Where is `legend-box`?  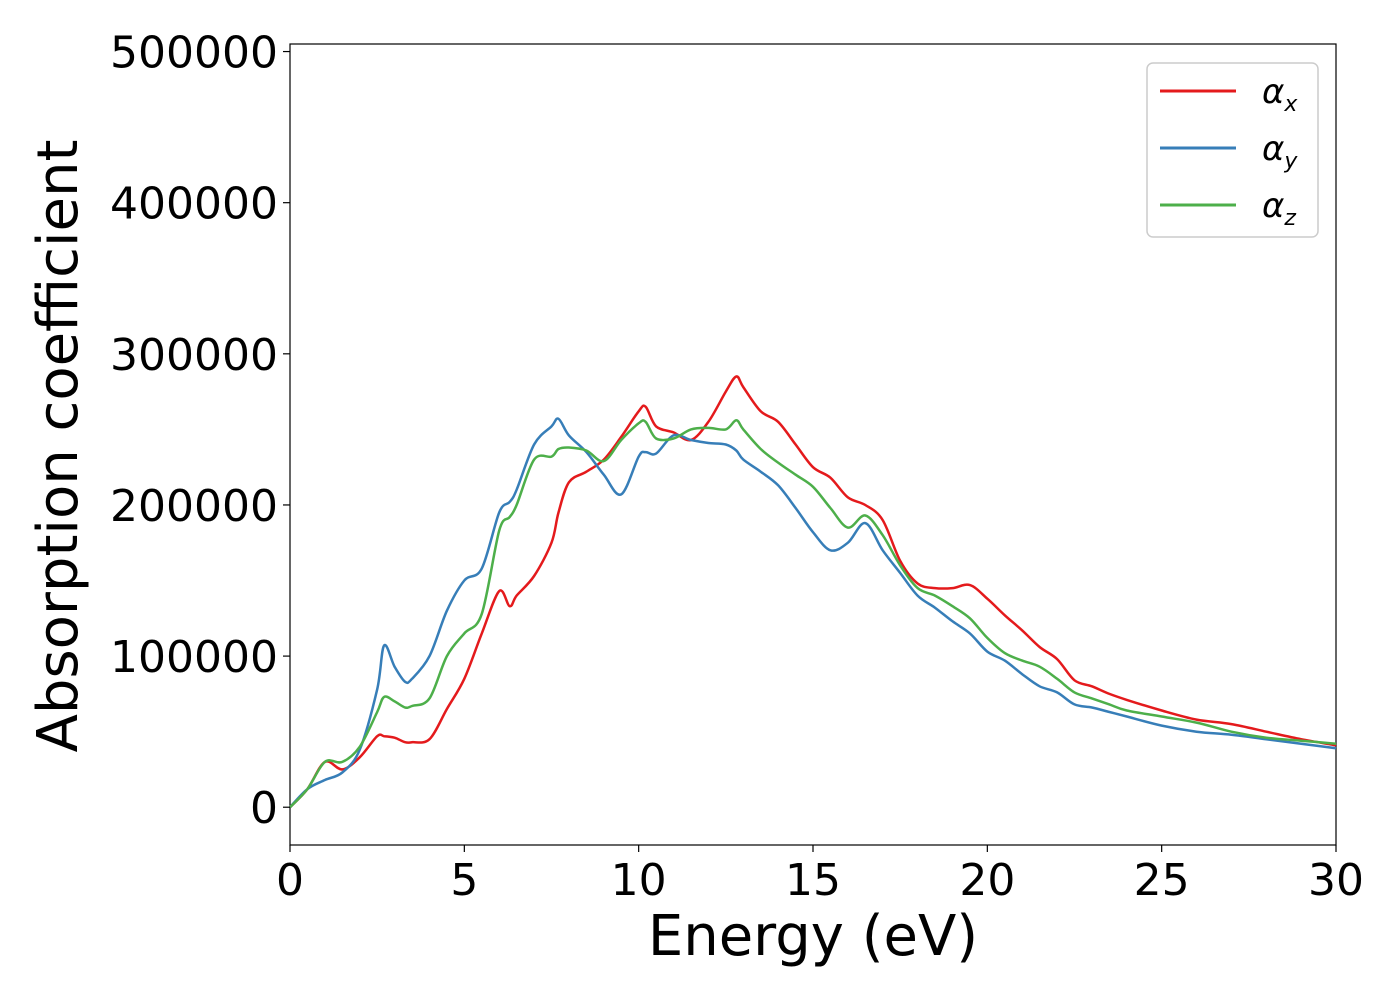 legend-box is located at coordinates (1232, 150).